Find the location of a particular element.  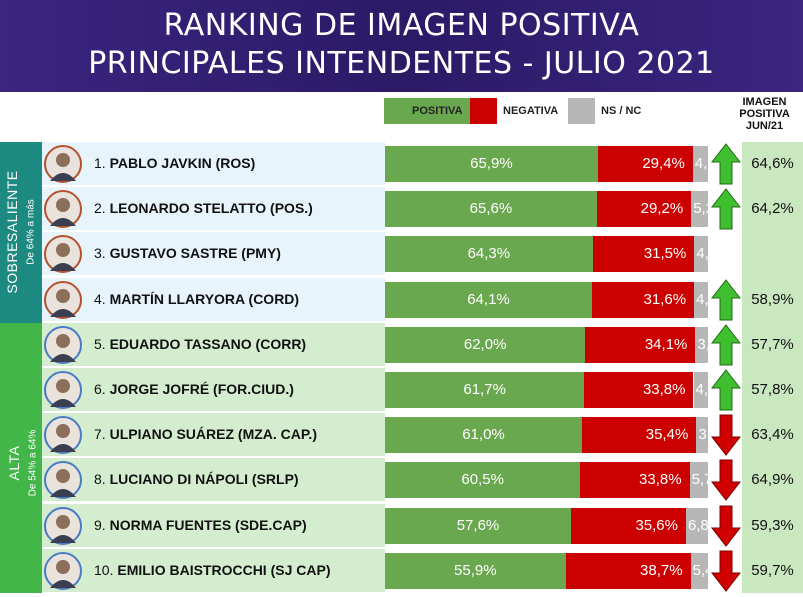

group-sublabel-alta: De 54% a 64% is located at coordinates (33, 463).